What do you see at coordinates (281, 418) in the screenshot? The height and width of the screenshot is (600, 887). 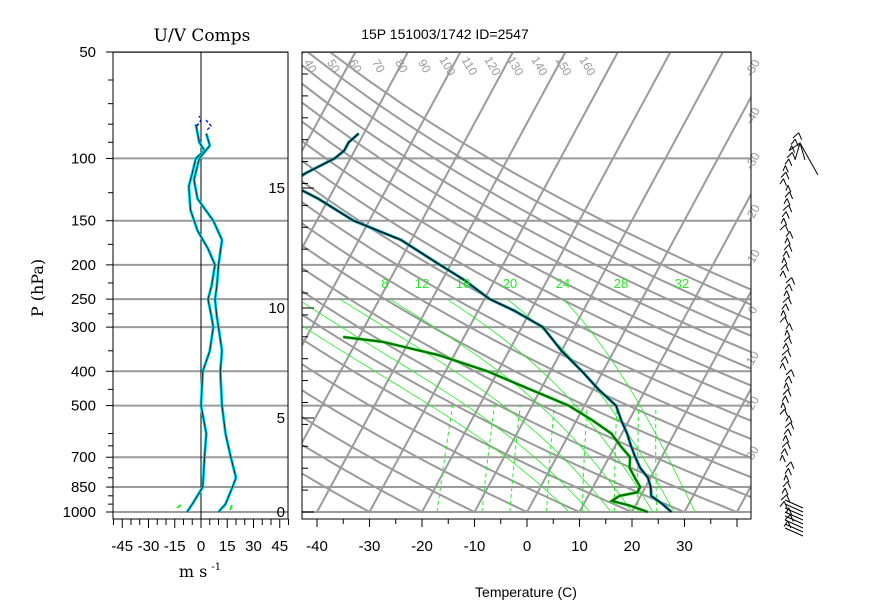 I see `height-tick-label: 5` at bounding box center [281, 418].